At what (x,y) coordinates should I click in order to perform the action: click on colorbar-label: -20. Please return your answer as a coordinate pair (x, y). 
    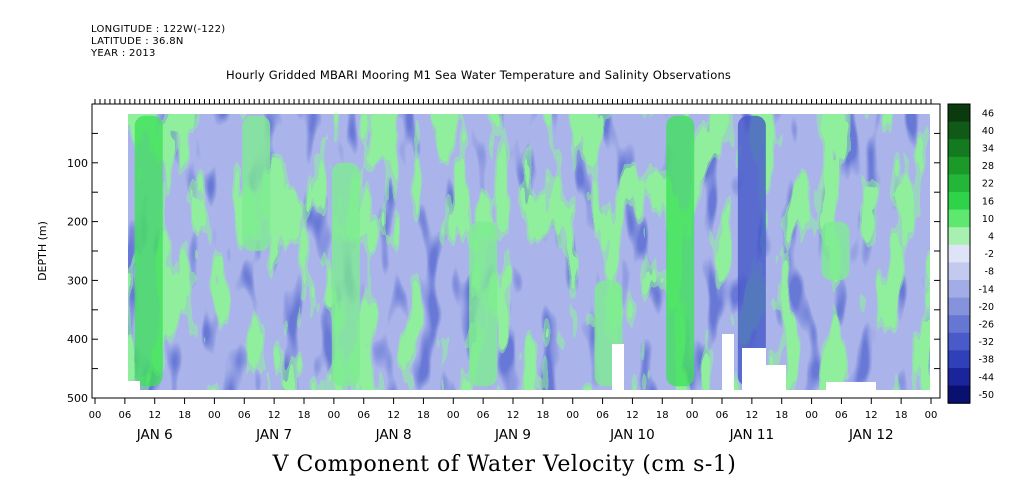
    Looking at the image, I should click on (986, 307).